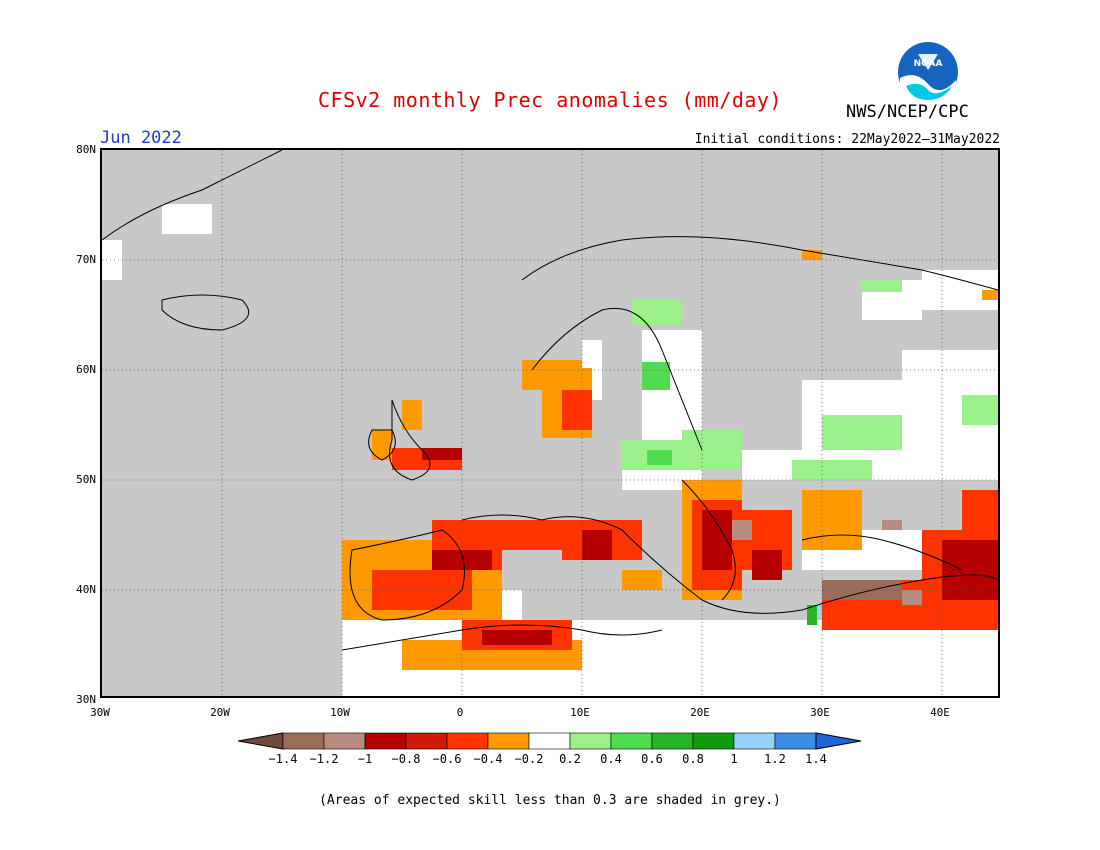 This screenshot has height=850, width=1100. Describe the element at coordinates (928, 64) in the screenshot. I see `noaa-logo-text: NOAA` at that location.